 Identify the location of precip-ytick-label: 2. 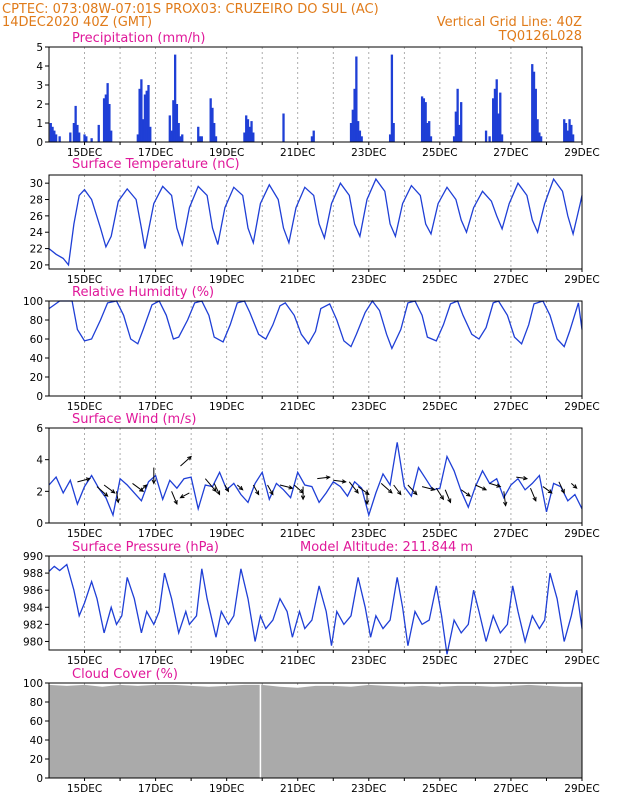
(39, 105).